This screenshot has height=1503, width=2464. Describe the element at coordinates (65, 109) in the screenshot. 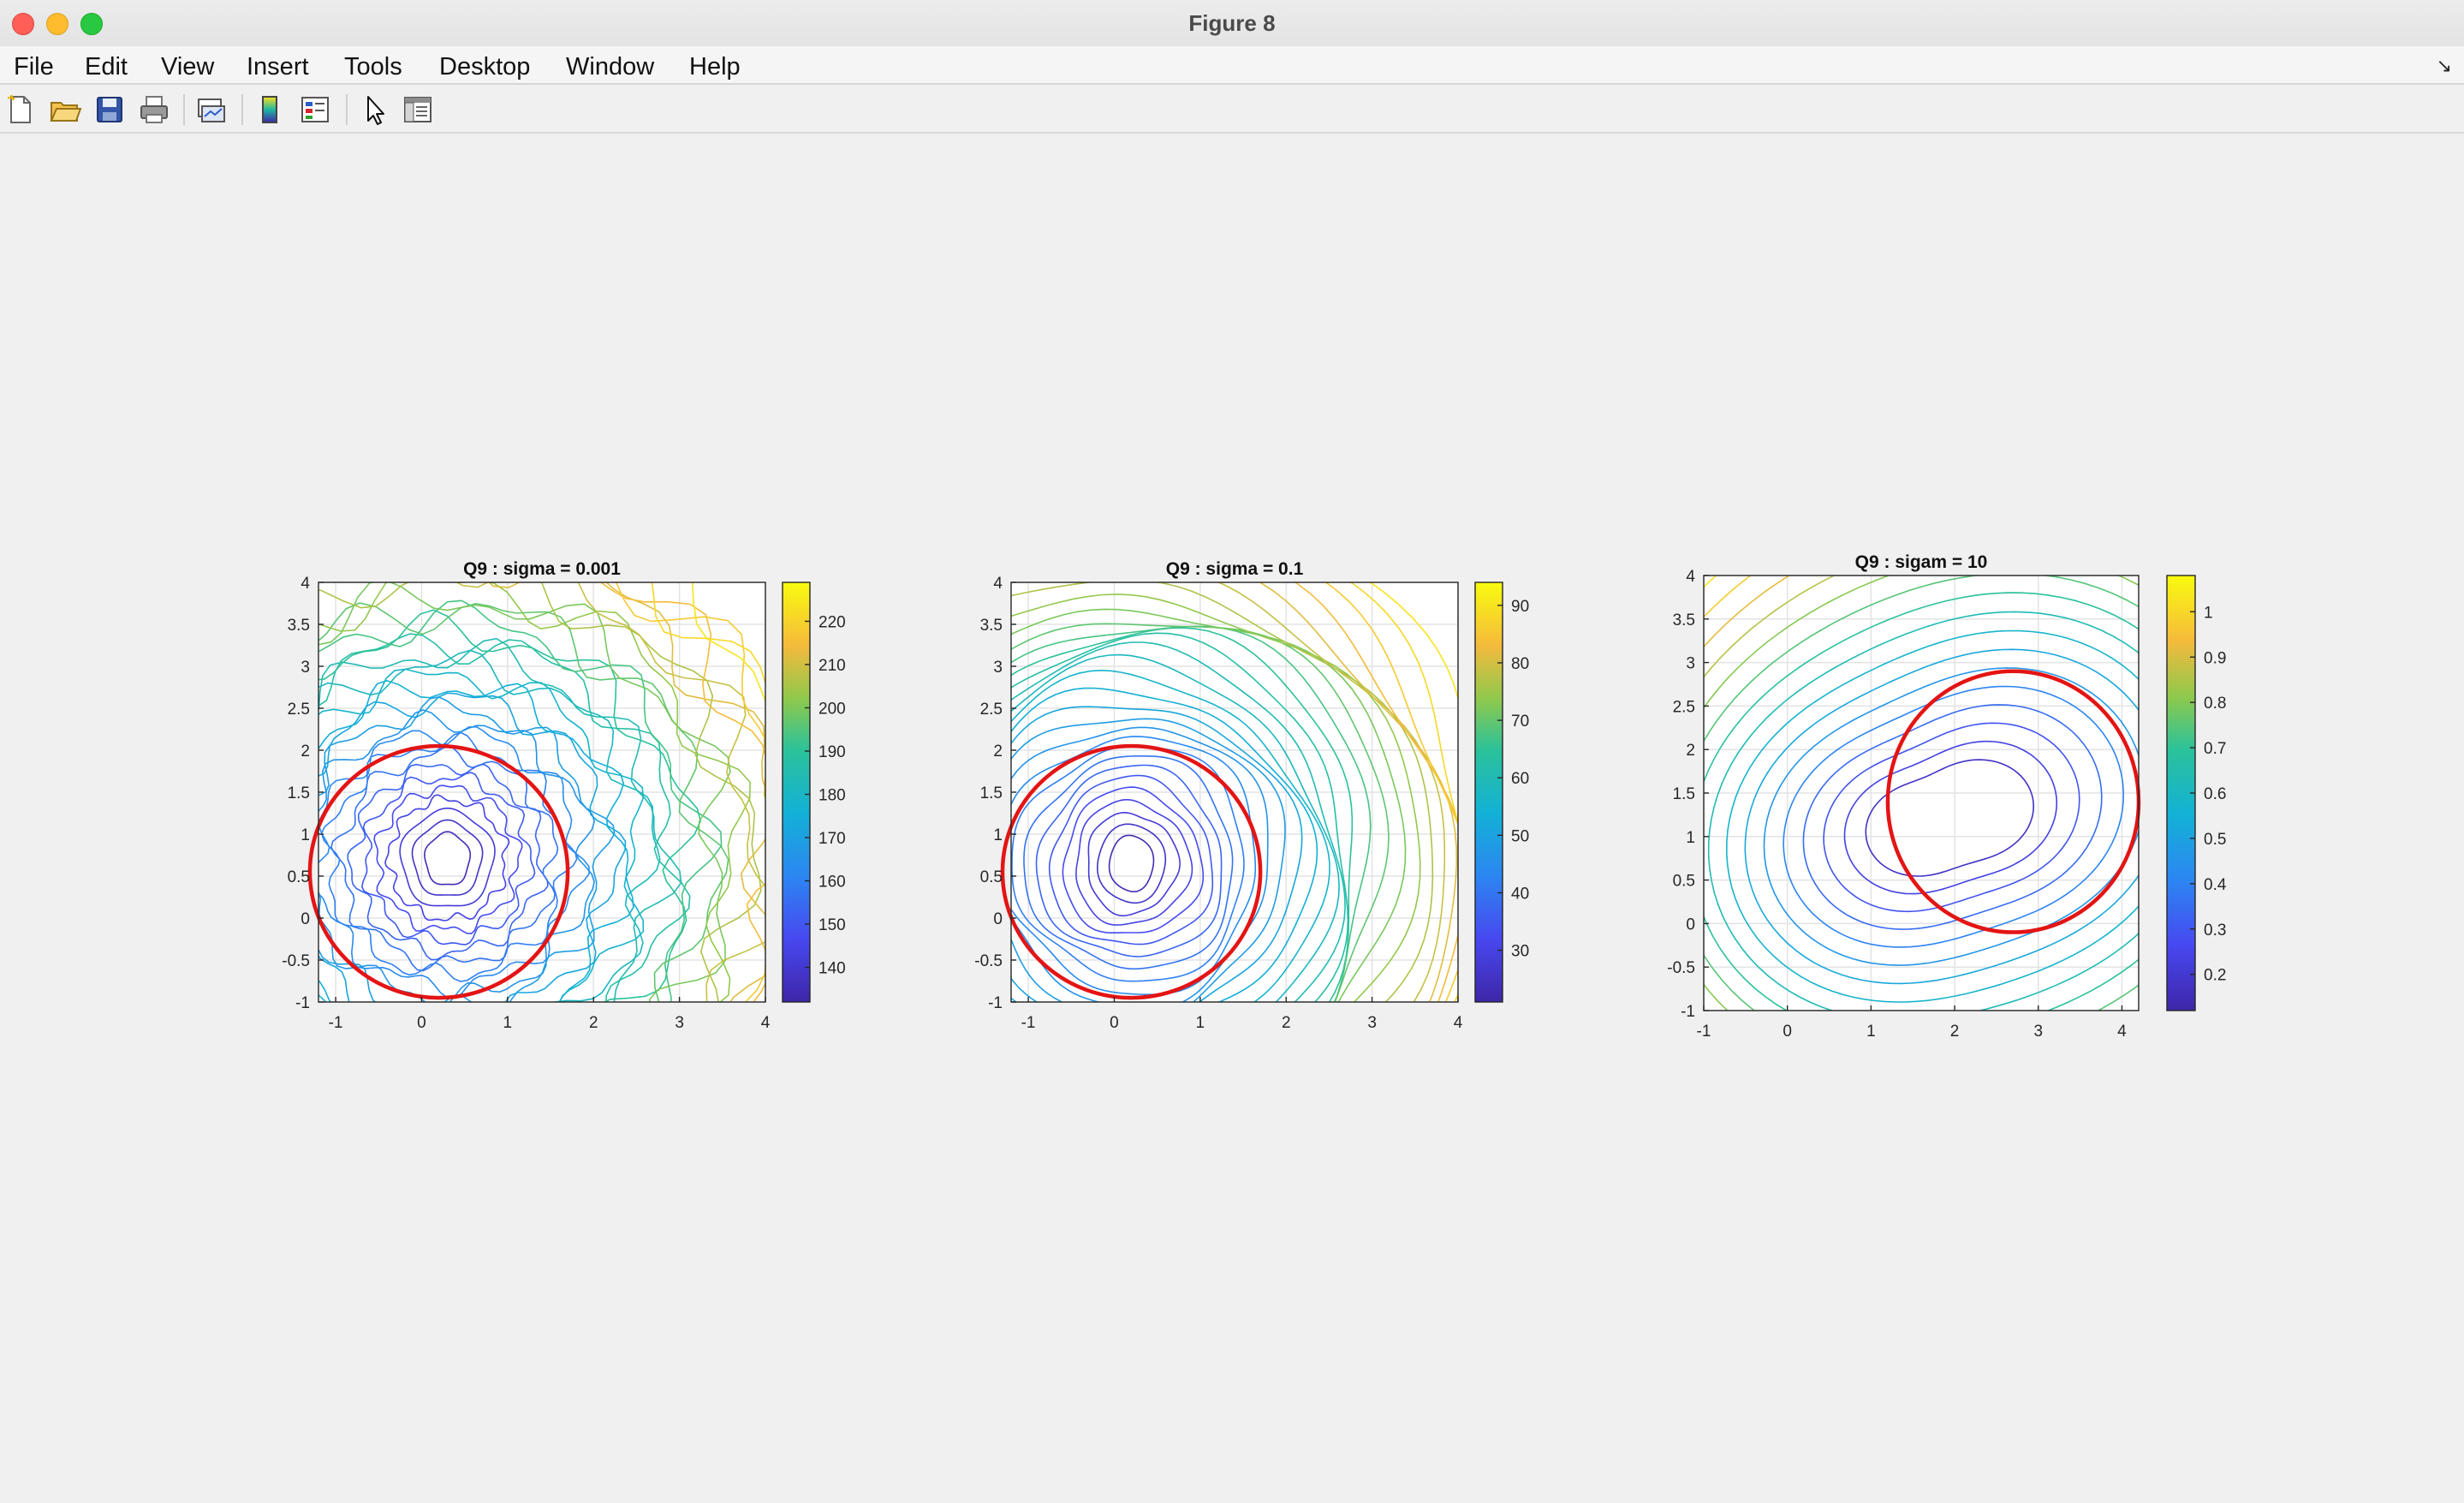

I see `open-file-icon` at that location.